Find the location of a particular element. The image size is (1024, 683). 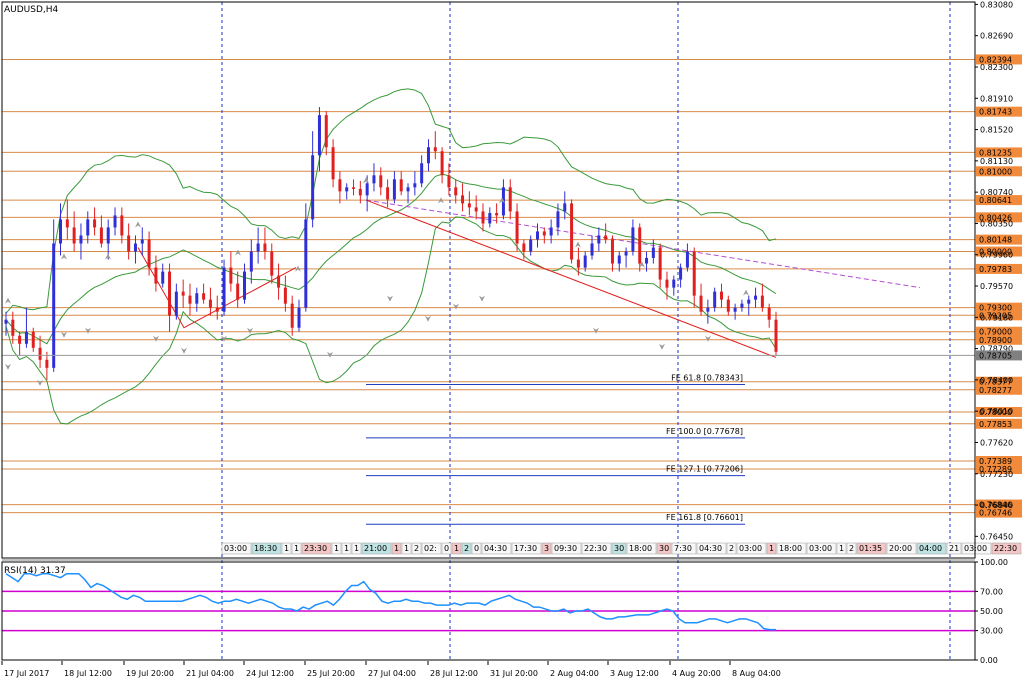

rsi-line is located at coordinates (390, 602).